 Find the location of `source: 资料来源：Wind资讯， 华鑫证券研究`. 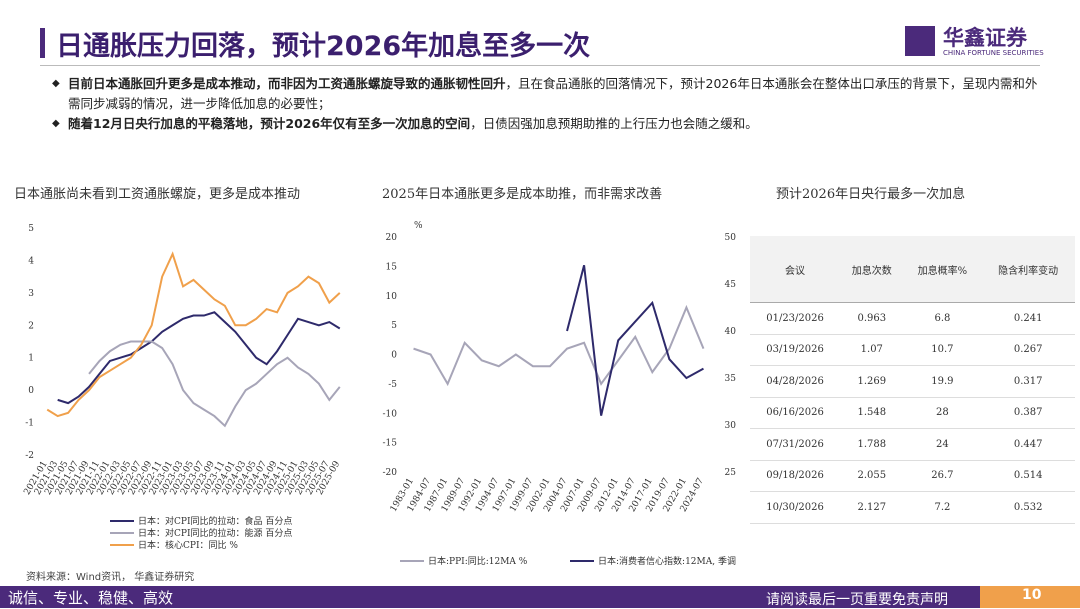

source: 资料来源：Wind资讯， 华鑫证券研究 is located at coordinates (110, 577).